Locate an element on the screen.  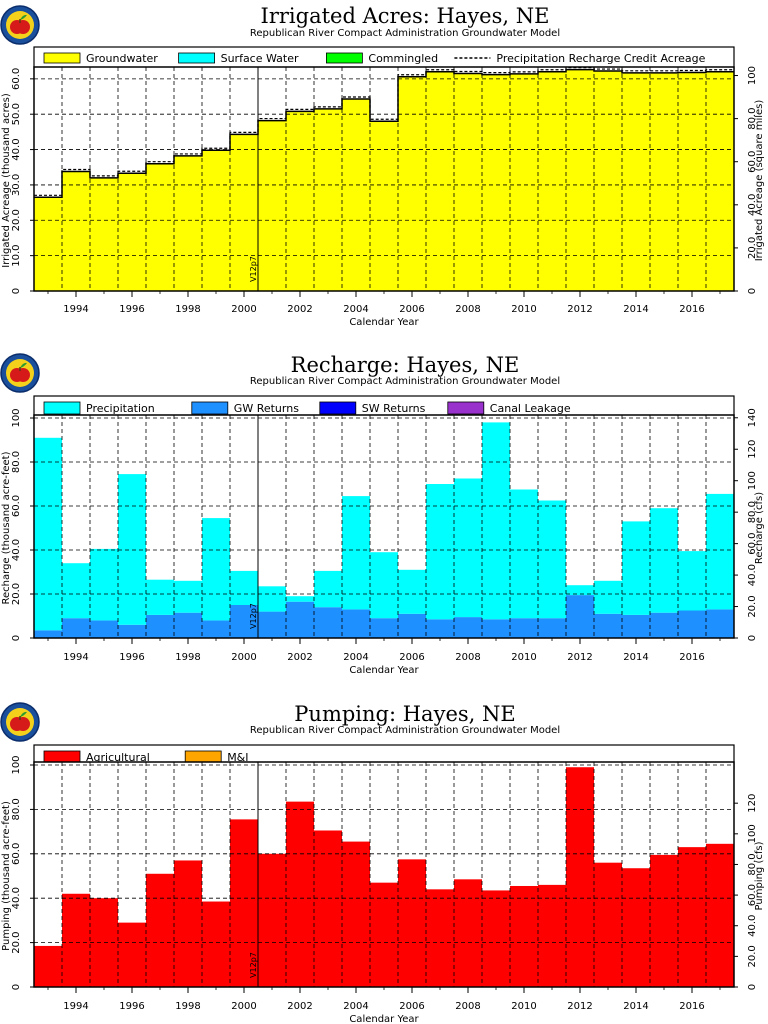
x-tick-label: 2006 is located at coordinates (411, 309).